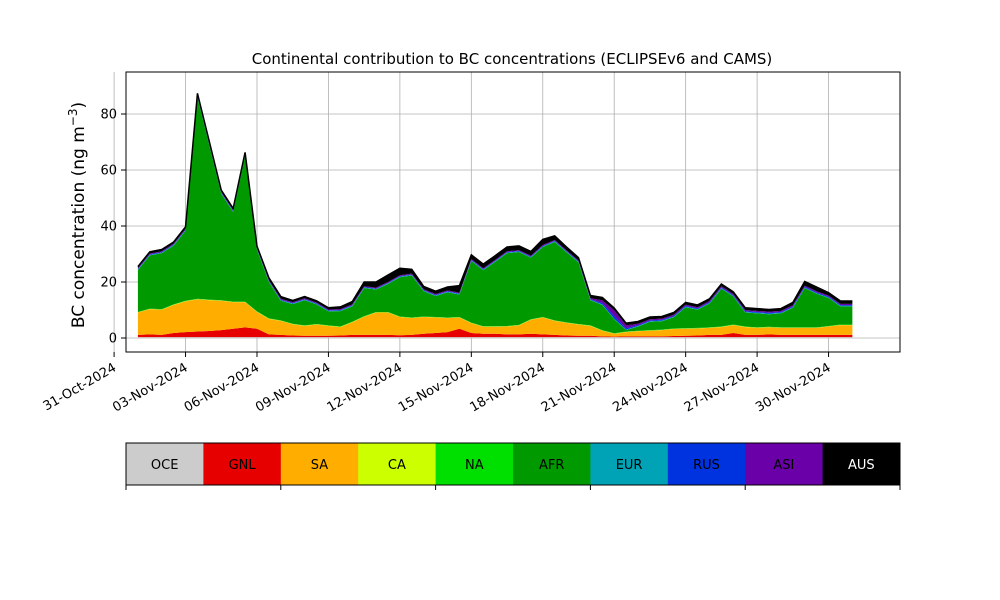 This screenshot has height=600, width=1000. I want to click on y-axis-ticks: 0 20 40 60 80, so click(113, 227).